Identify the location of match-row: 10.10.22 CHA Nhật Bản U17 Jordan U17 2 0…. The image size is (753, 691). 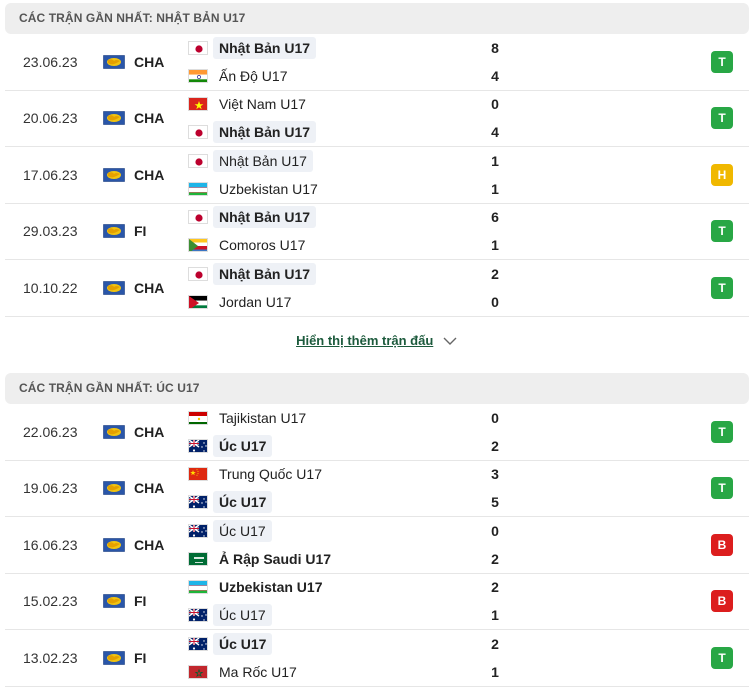
(377, 288).